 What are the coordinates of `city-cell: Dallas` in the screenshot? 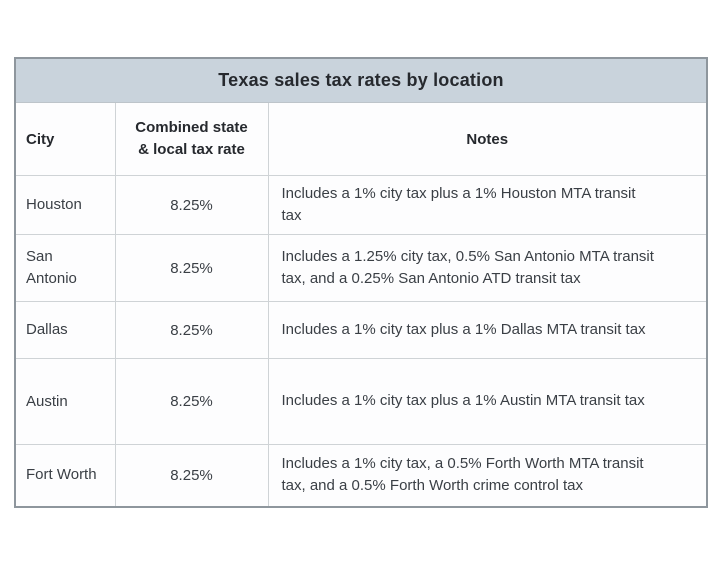 It's located at (65, 330).